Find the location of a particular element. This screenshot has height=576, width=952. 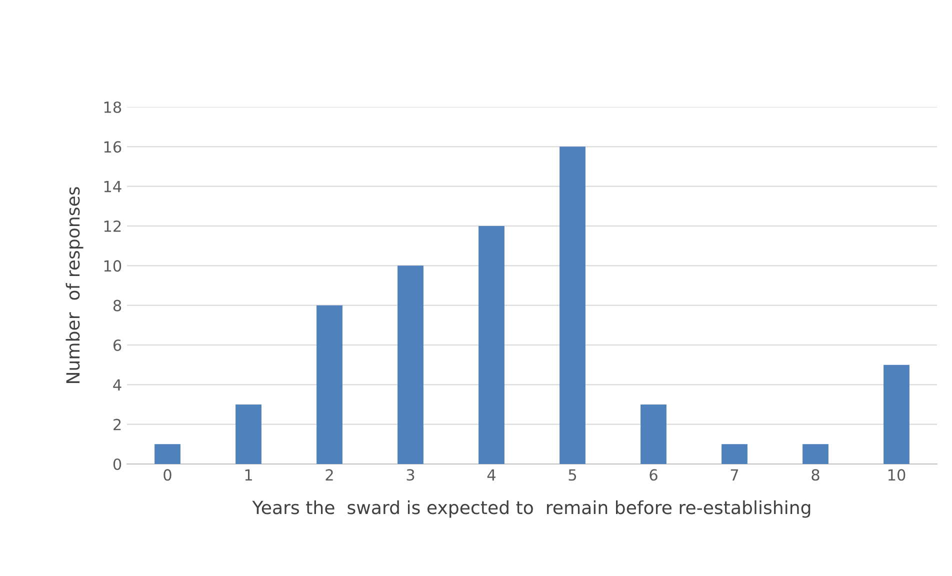

y-axis-title: Number of responses is located at coordinates (75, 285).